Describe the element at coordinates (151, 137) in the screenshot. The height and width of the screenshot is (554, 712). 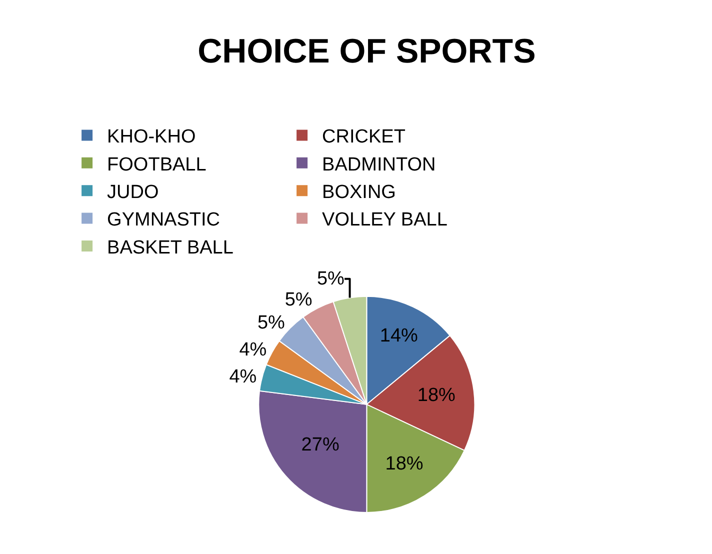
I see `legend-label: KHO-KHO` at that location.